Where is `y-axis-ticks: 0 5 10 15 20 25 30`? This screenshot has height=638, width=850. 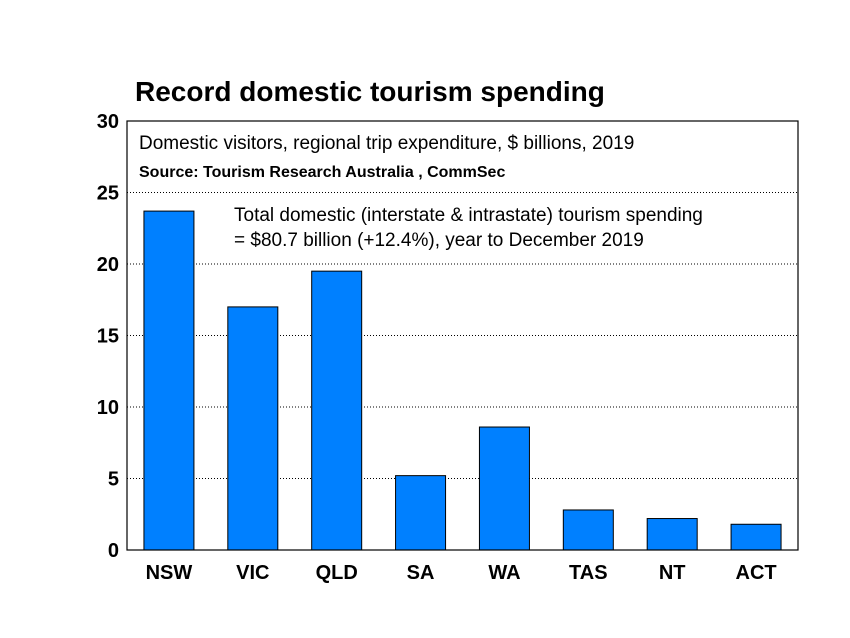 y-axis-ticks: 0 5 10 15 20 25 30 is located at coordinates (108, 336).